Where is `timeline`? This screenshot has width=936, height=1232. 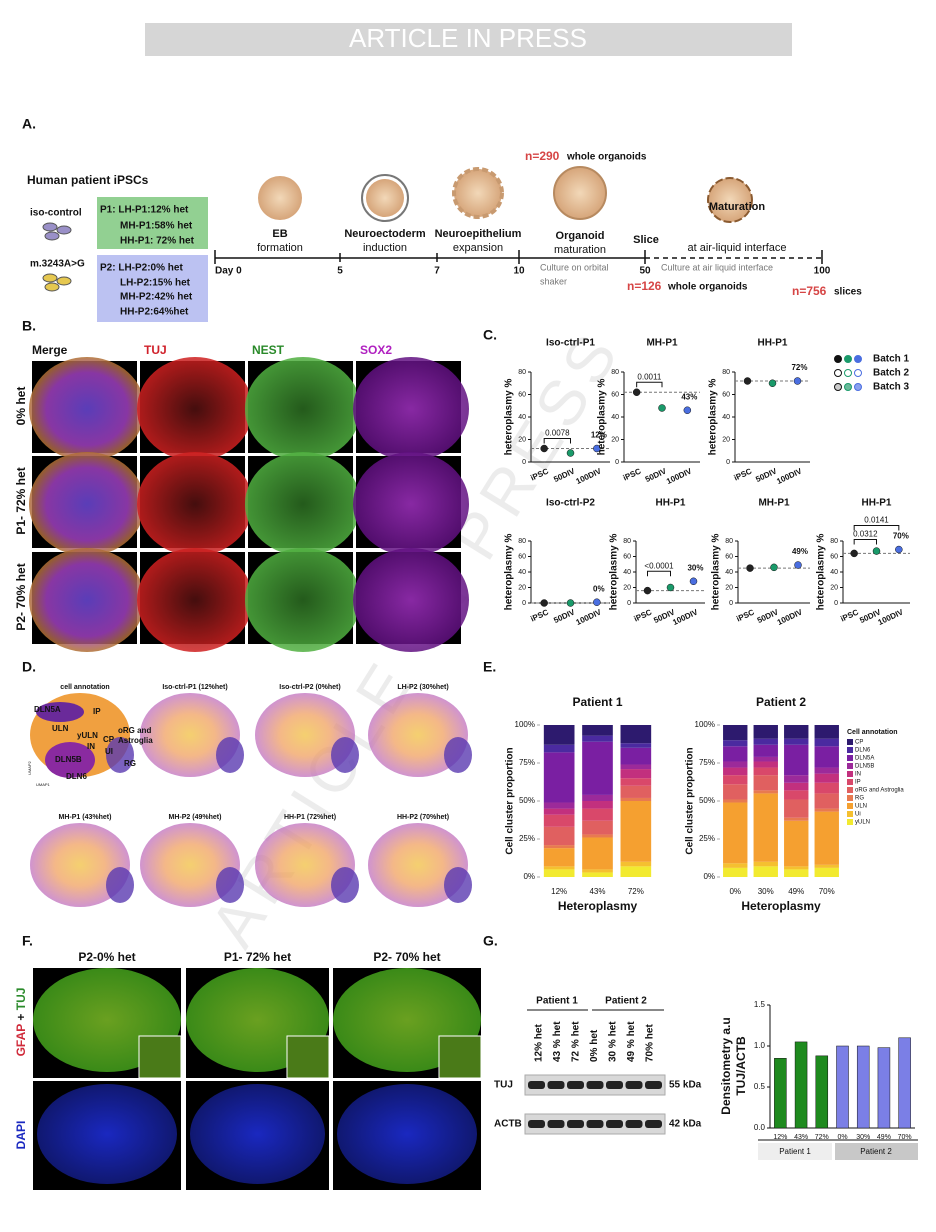 timeline is located at coordinates (518, 257).